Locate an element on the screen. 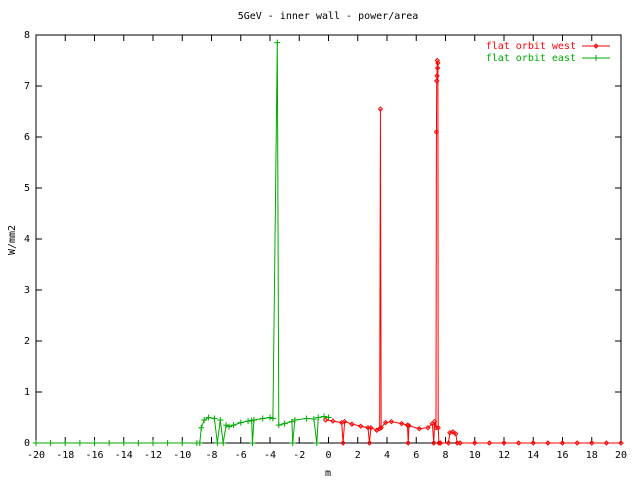 The width and height of the screenshot is (640, 480). x-tick-label: -8 is located at coordinates (211, 455).